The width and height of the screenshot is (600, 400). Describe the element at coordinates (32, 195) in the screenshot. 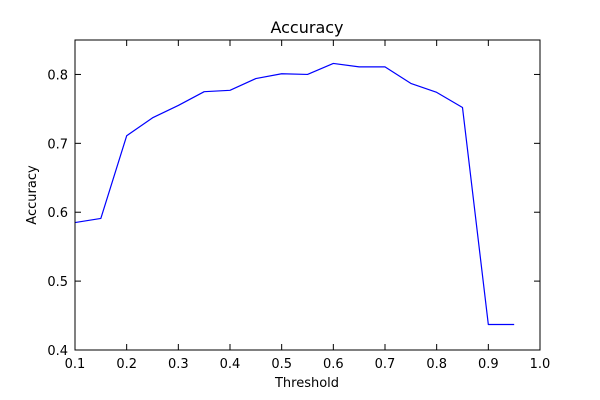

I see `y-axis-label: Accuracy` at that location.